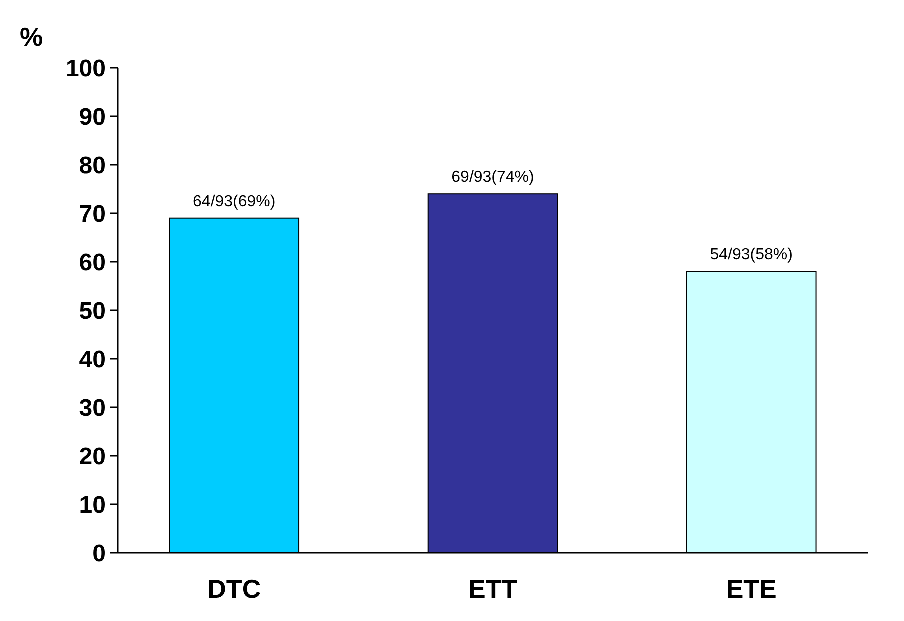 The height and width of the screenshot is (621, 904). Describe the element at coordinates (86, 68) in the screenshot. I see `y-tick-label: 100` at that location.